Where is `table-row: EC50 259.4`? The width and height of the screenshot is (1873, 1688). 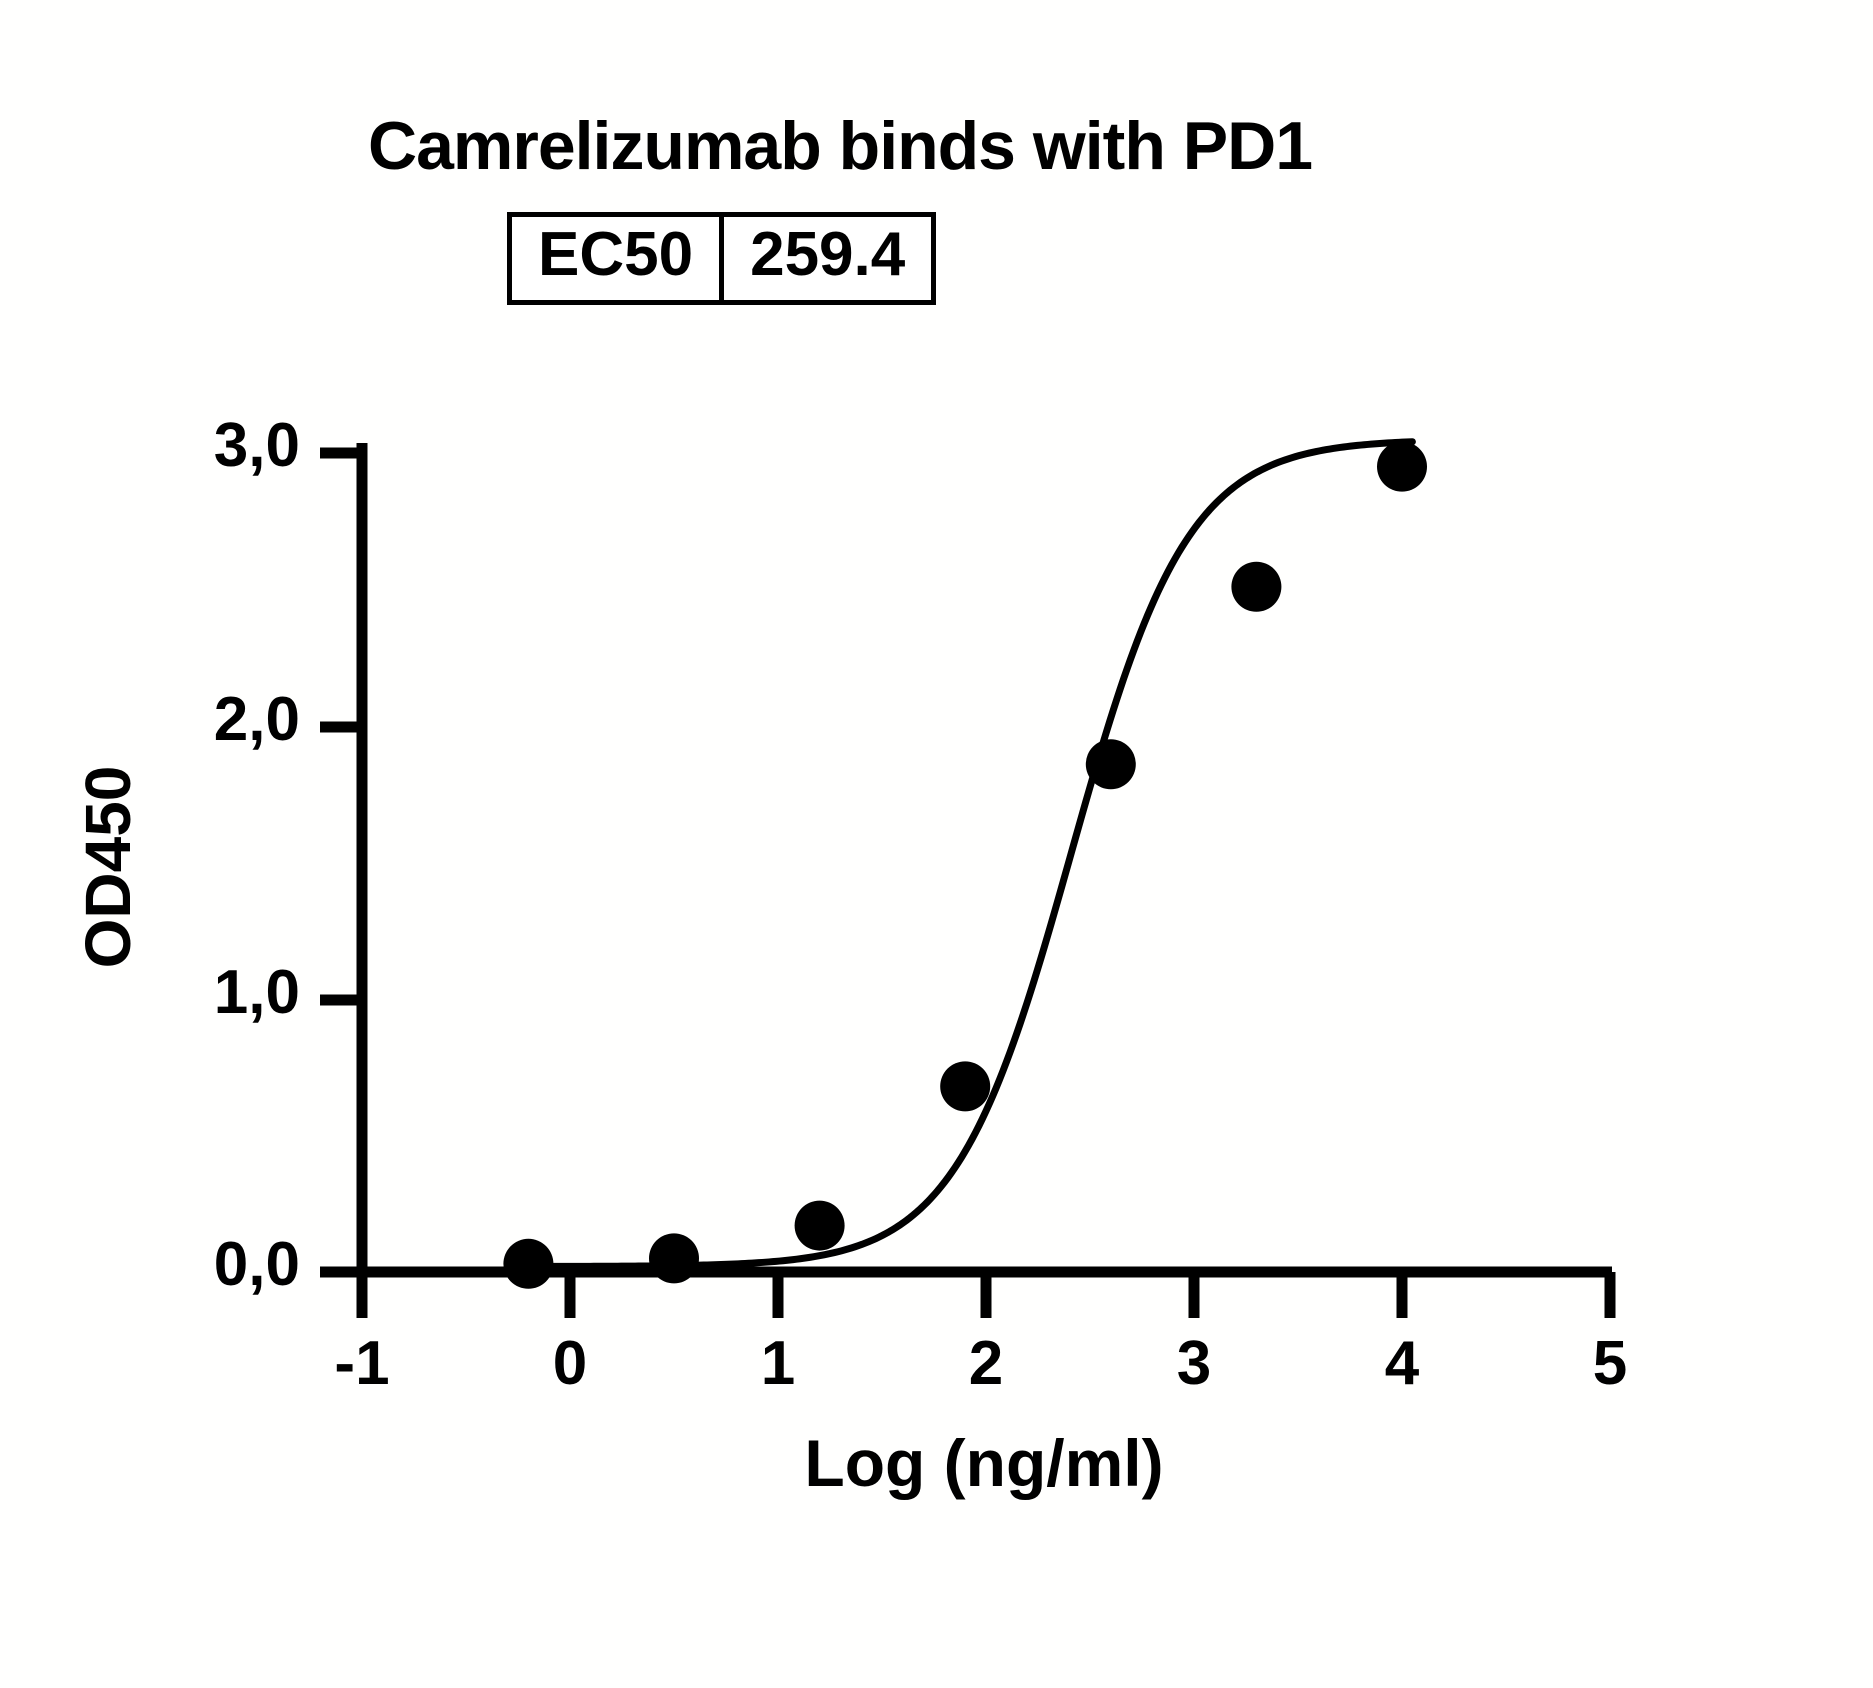 table-row: EC50 259.4 is located at coordinates (722, 258).